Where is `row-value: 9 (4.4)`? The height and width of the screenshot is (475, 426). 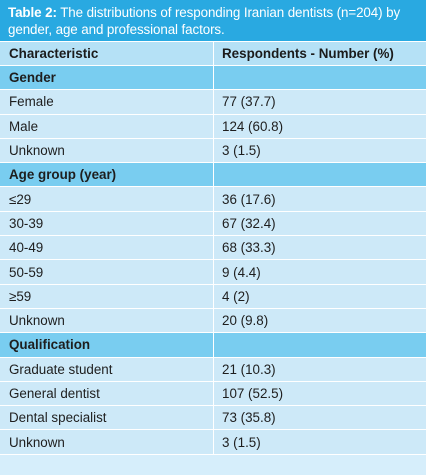
row-value: 9 (4.4) is located at coordinates (319, 272).